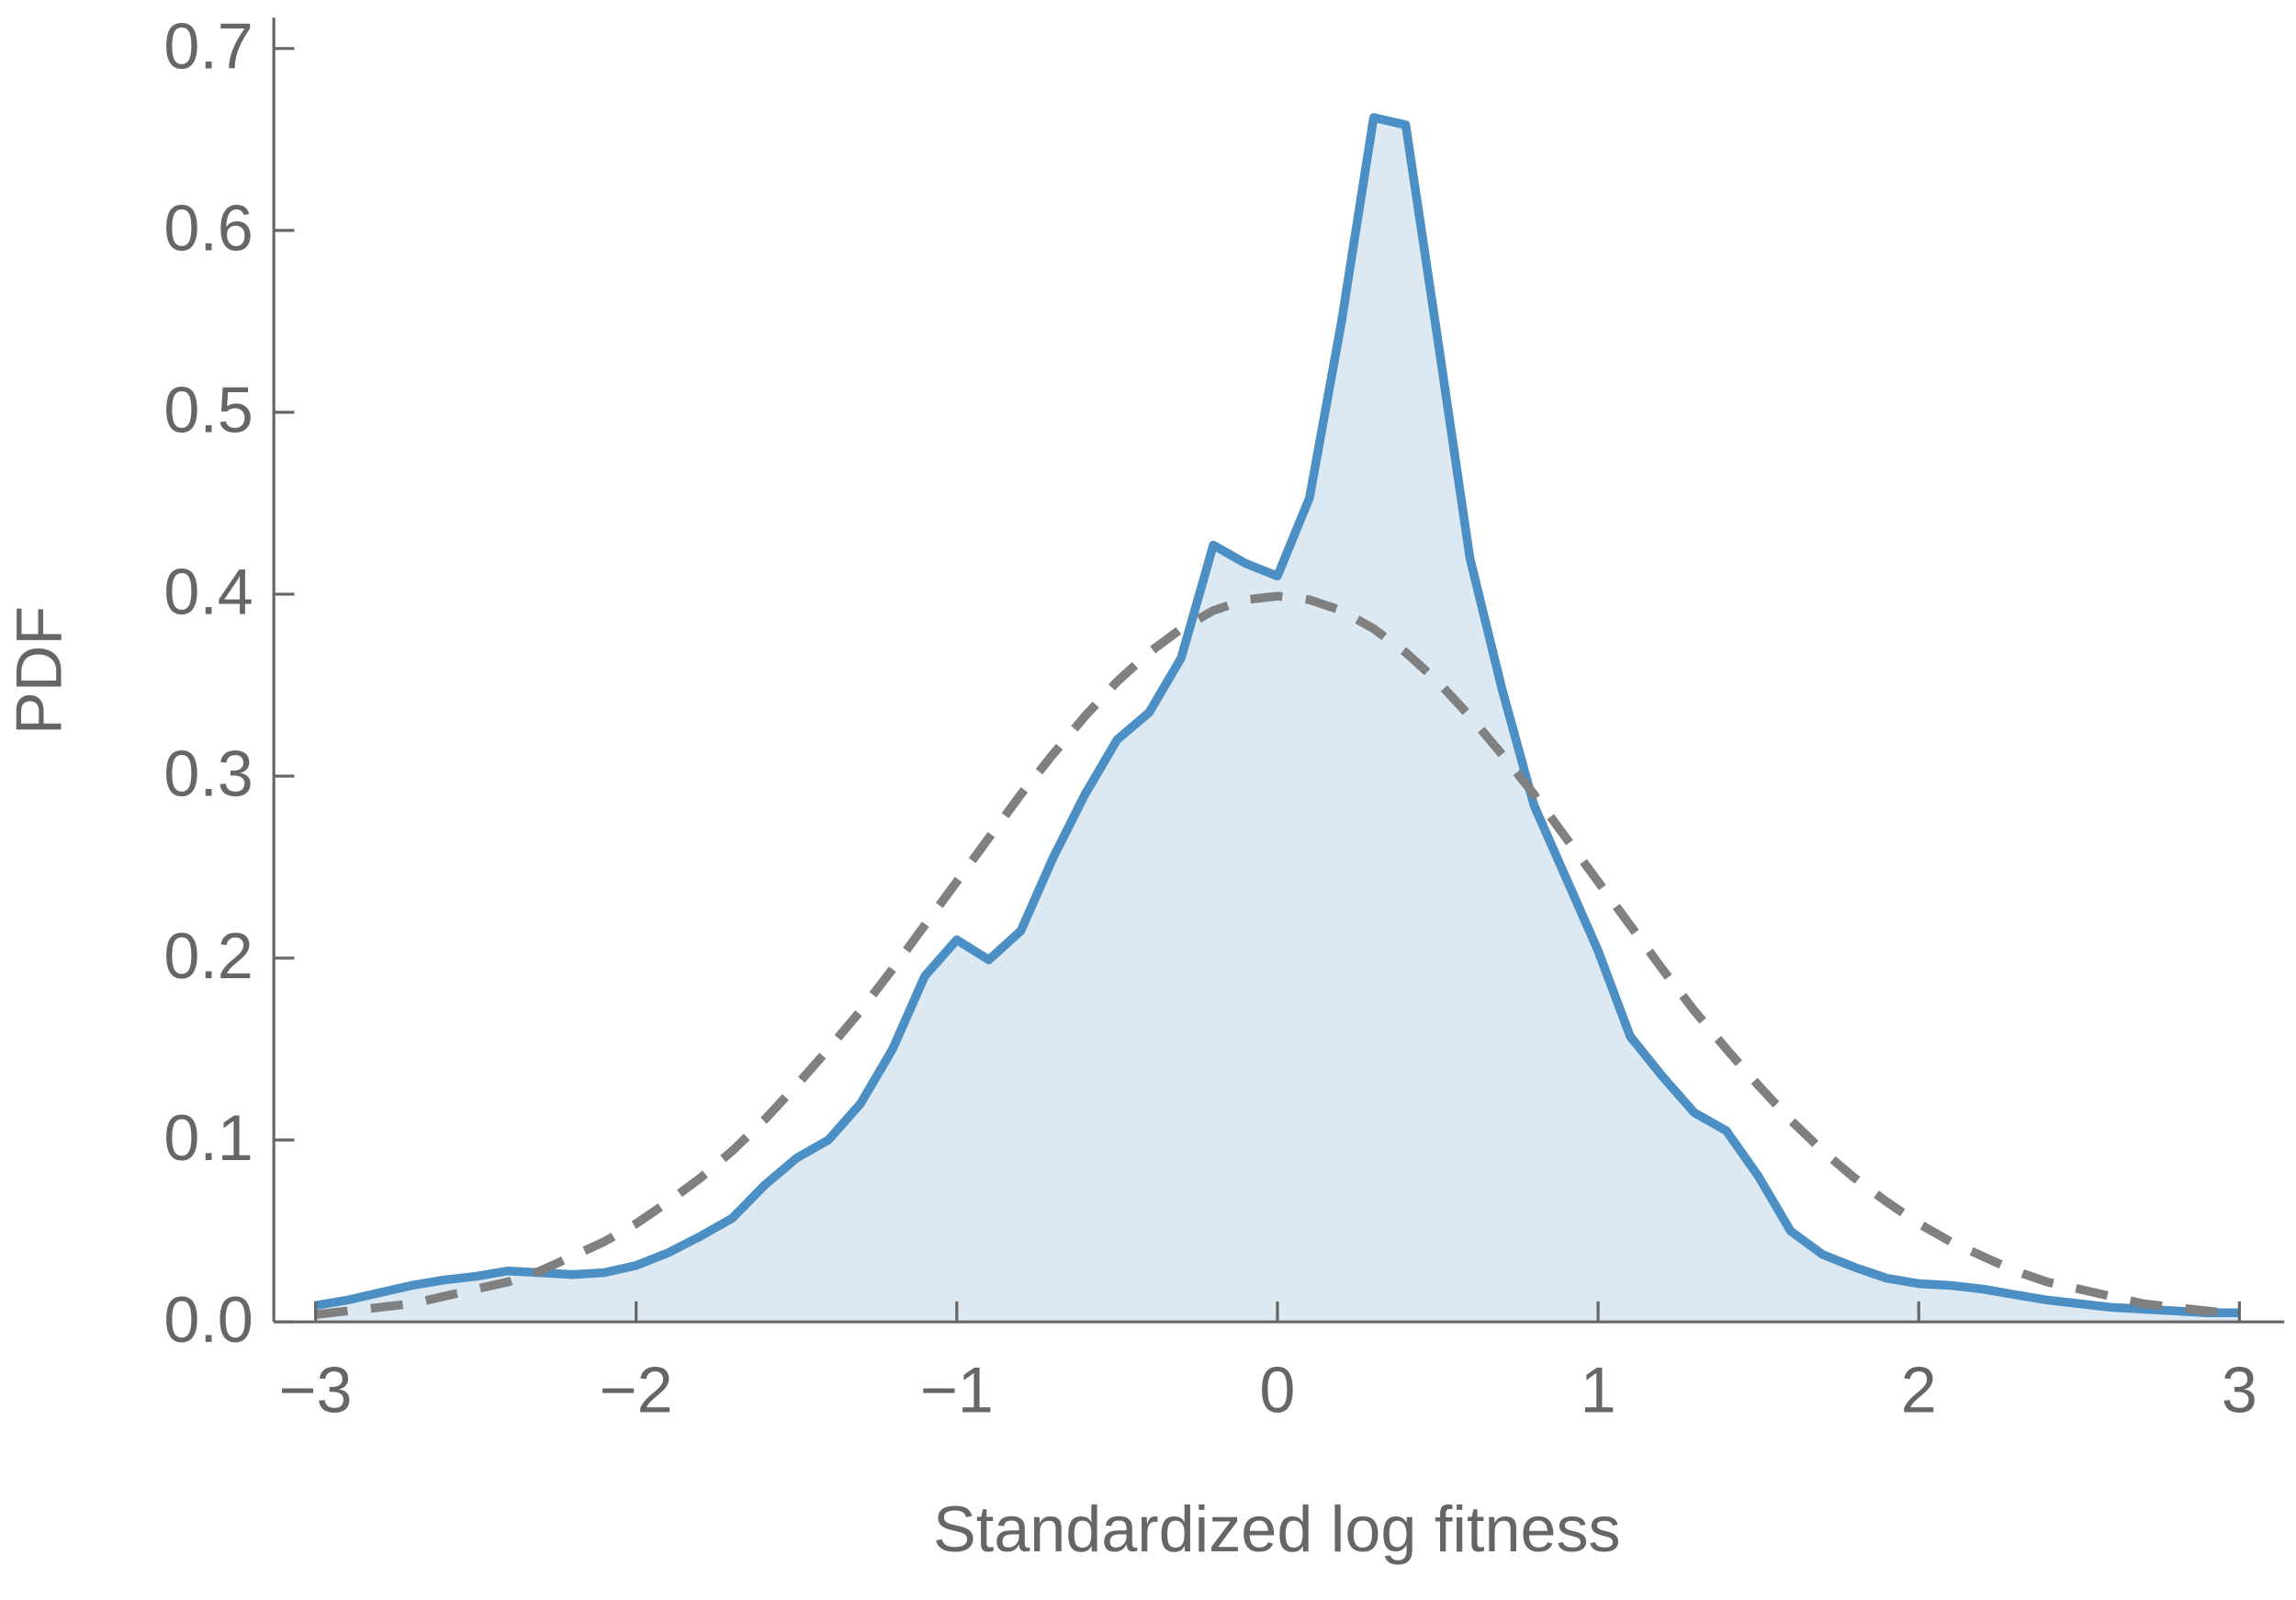 This screenshot has width=2296, height=1600. What do you see at coordinates (208, 1138) in the screenshot?
I see `y-tick-label: 0.1` at bounding box center [208, 1138].